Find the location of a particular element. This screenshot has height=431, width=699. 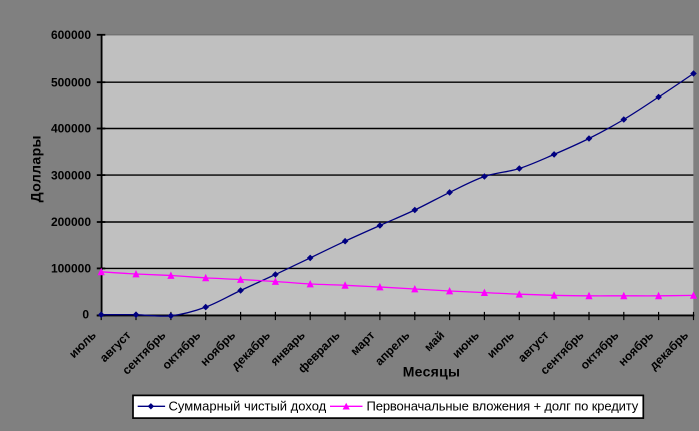

svg-text: 600000 is located at coordinates (71, 35).